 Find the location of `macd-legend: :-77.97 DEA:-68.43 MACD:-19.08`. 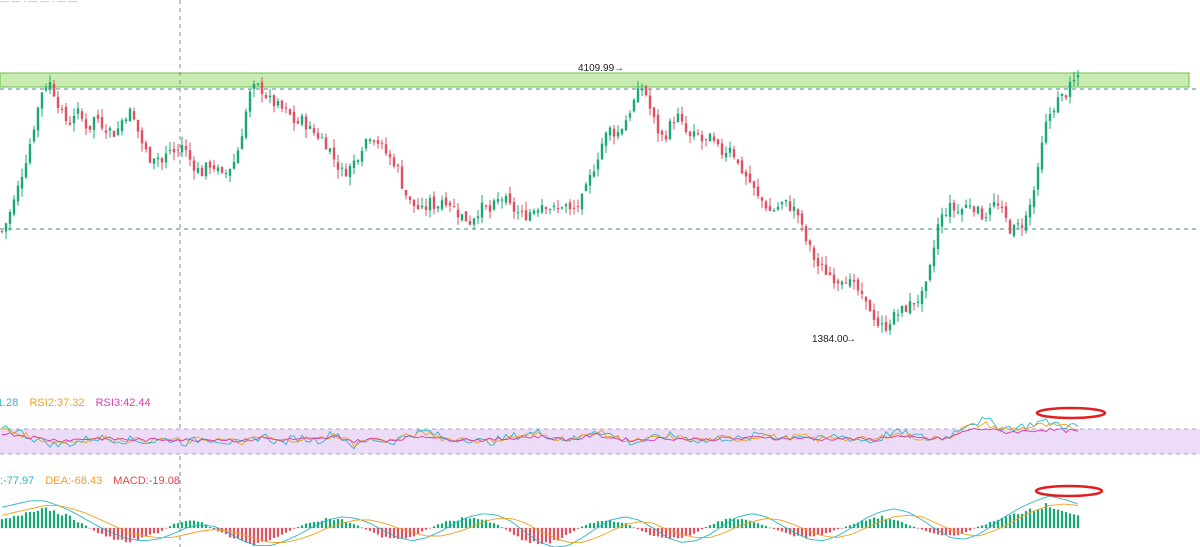

macd-legend: :-77.97 DEA:-68.43 MACD:-19.08 is located at coordinates (94, 481).